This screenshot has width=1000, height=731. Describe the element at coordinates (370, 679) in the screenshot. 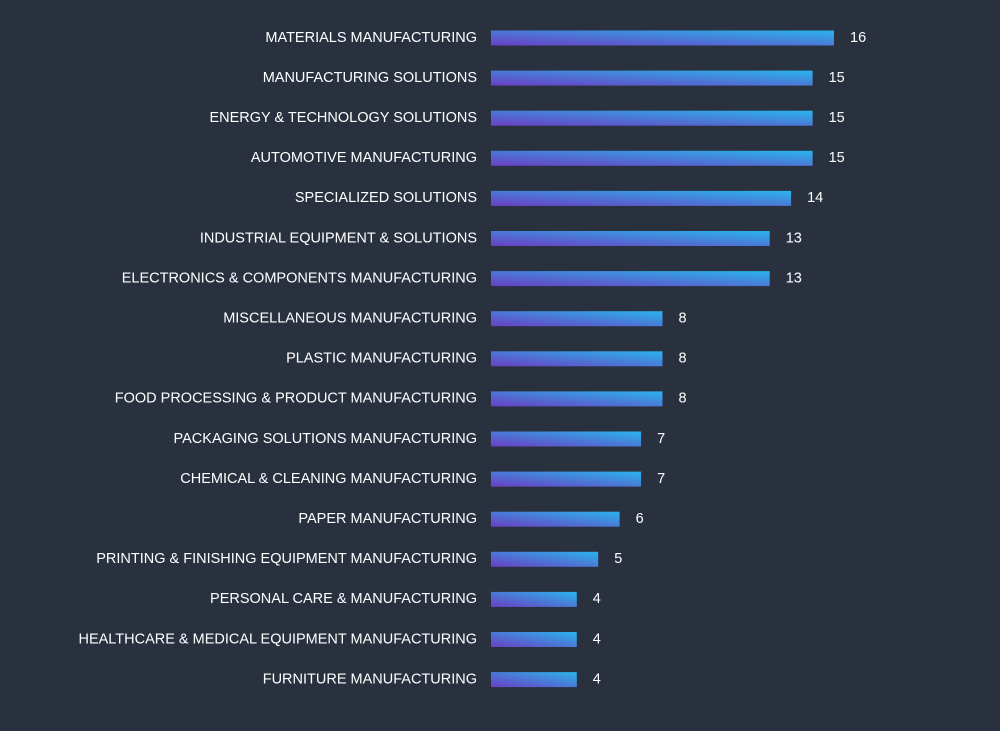

I see `category-label-furniture-manufacturing: FURNITURE MANUFACTURING` at that location.